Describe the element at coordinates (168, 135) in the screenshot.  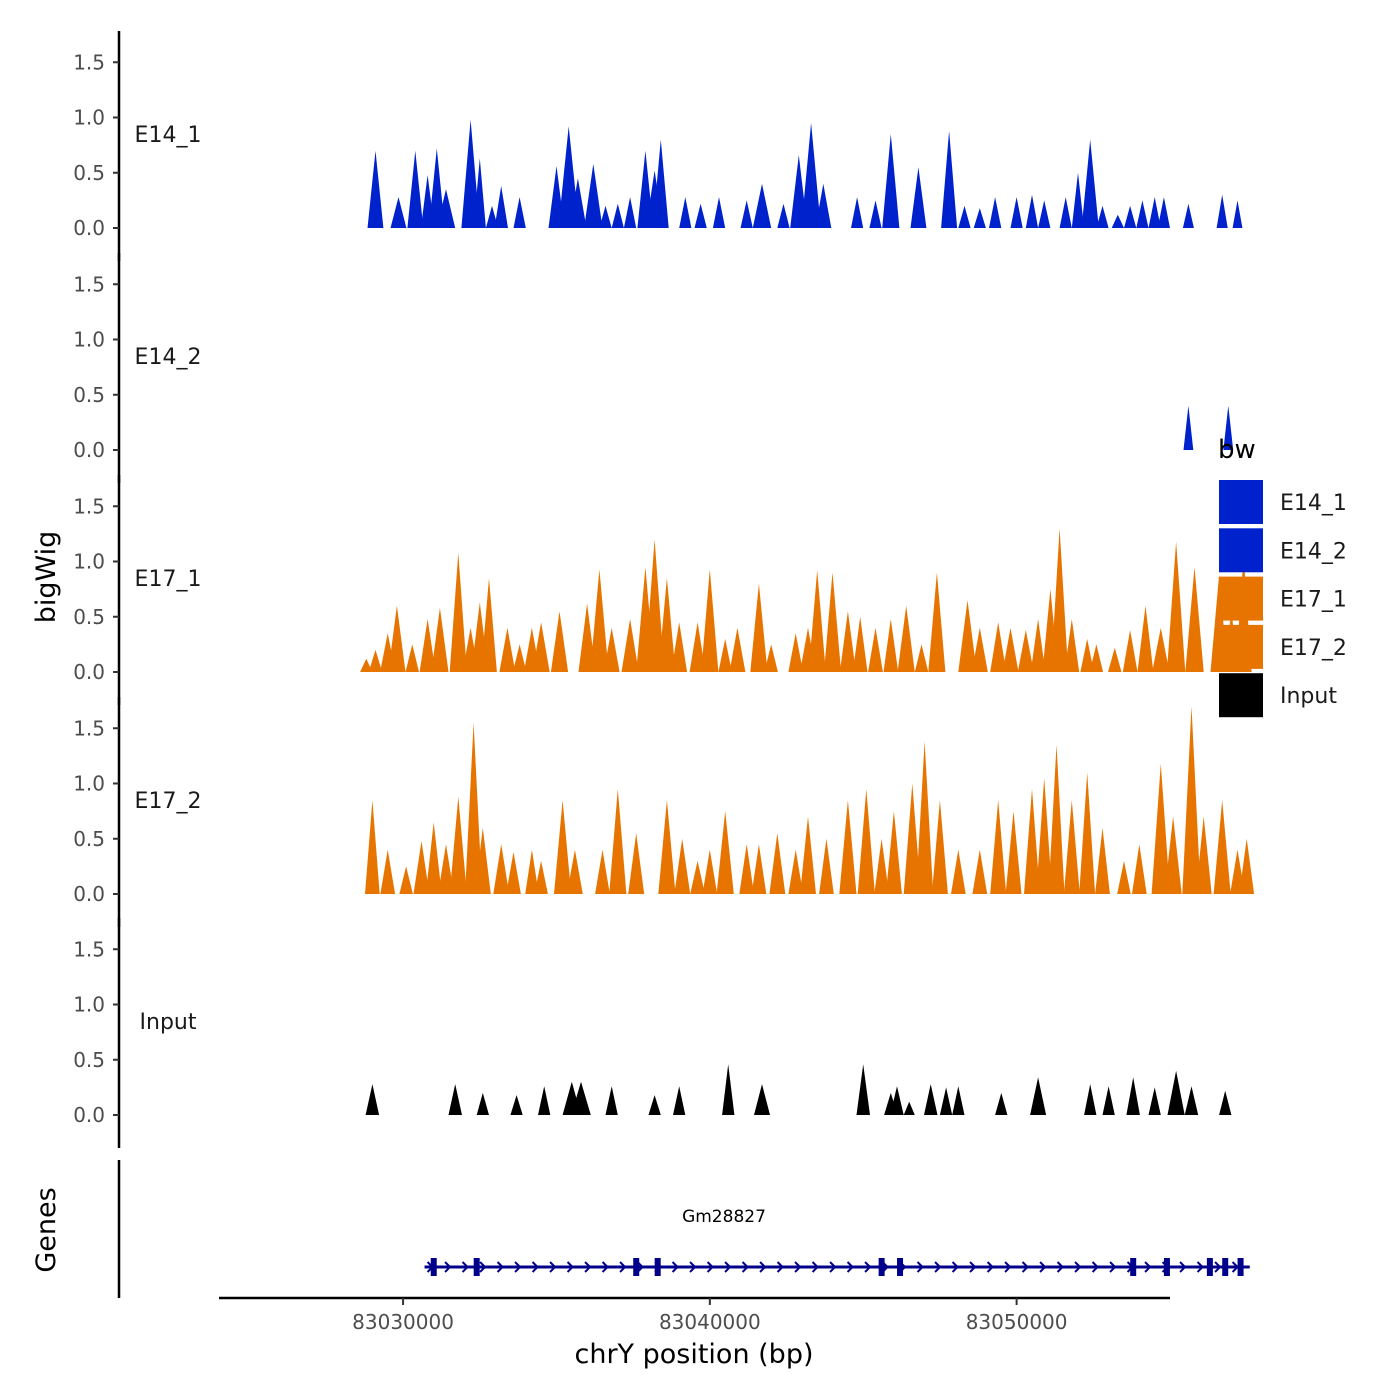
I see `track-label: E14_1` at that location.